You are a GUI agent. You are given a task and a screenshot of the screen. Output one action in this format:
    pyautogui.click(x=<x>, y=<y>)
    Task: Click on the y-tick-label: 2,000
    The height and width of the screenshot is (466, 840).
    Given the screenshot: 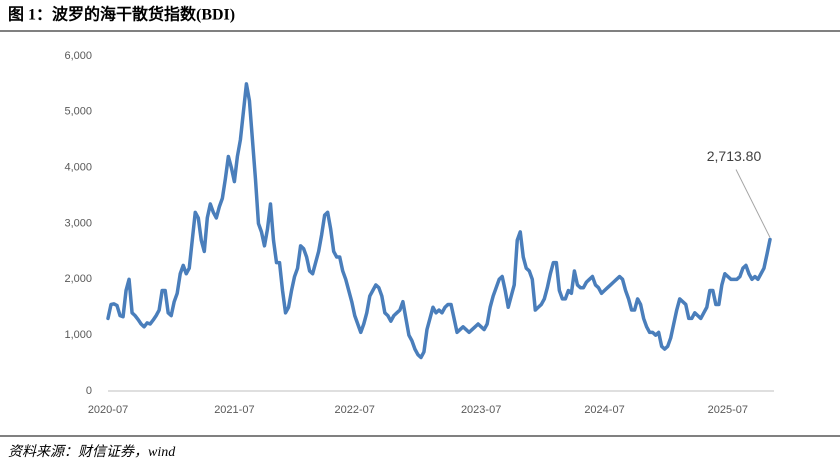 What is the action you would take?
    pyautogui.click(x=78, y=279)
    